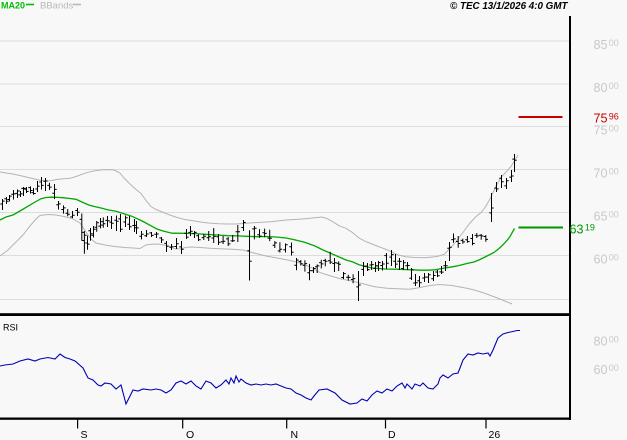  What do you see at coordinates (84, 434) in the screenshot?
I see `svg-text: S` at bounding box center [84, 434].